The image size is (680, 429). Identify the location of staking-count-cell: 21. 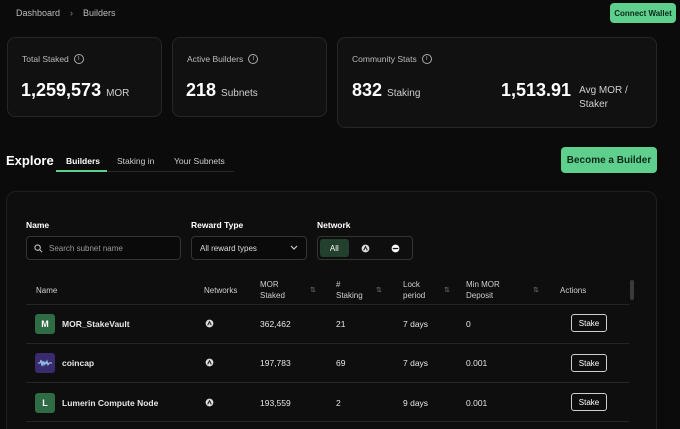
(341, 324).